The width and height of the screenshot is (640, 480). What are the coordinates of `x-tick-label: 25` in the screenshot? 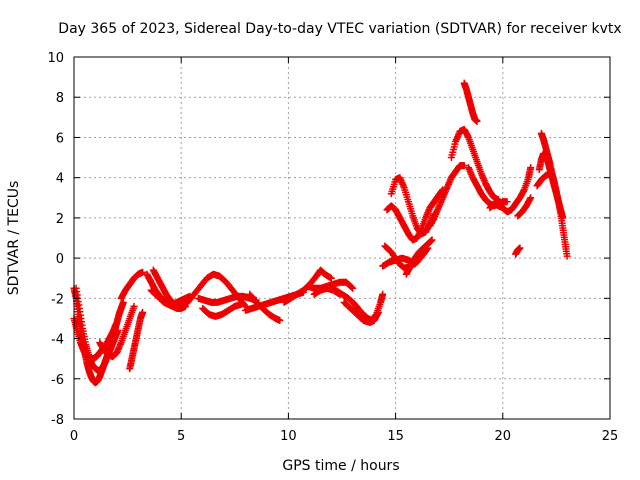 It's located at (610, 436).